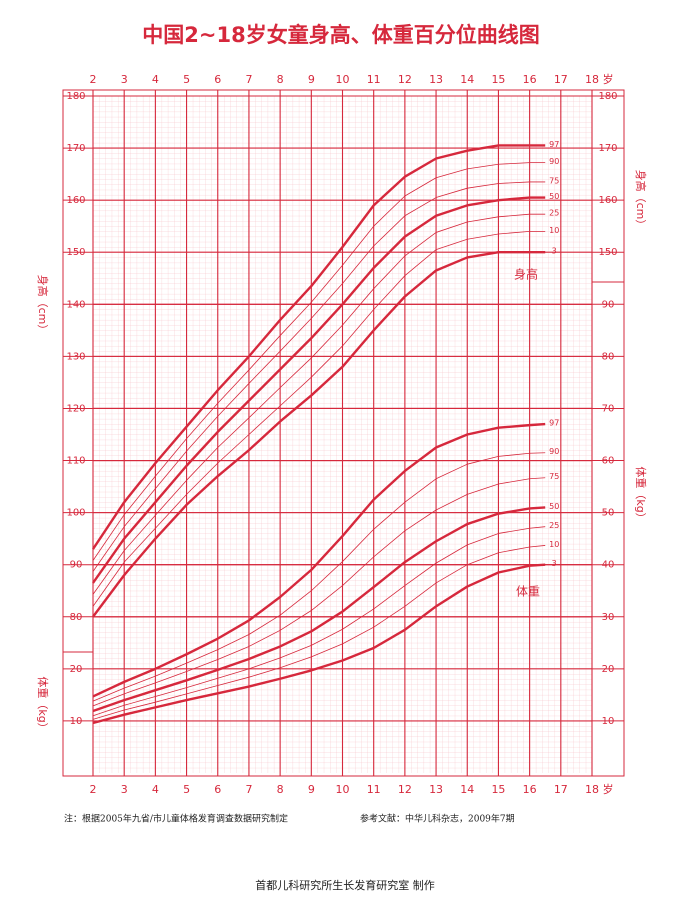 The height and width of the screenshot is (914, 683). I want to click on note: 注：根据2005年九省/市儿童体格发育调查数据研究制定, so click(176, 819).